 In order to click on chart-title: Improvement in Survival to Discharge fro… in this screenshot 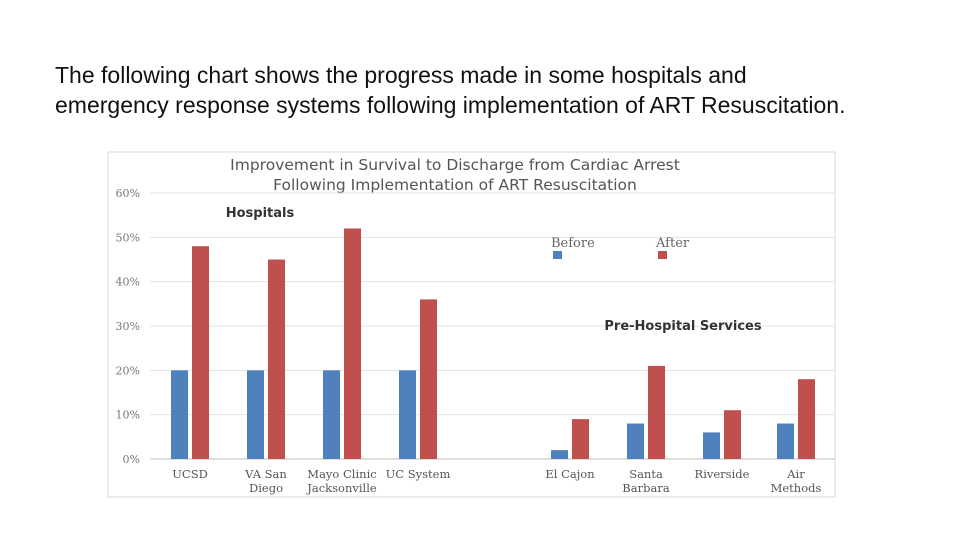, I will do `click(455, 165)`.